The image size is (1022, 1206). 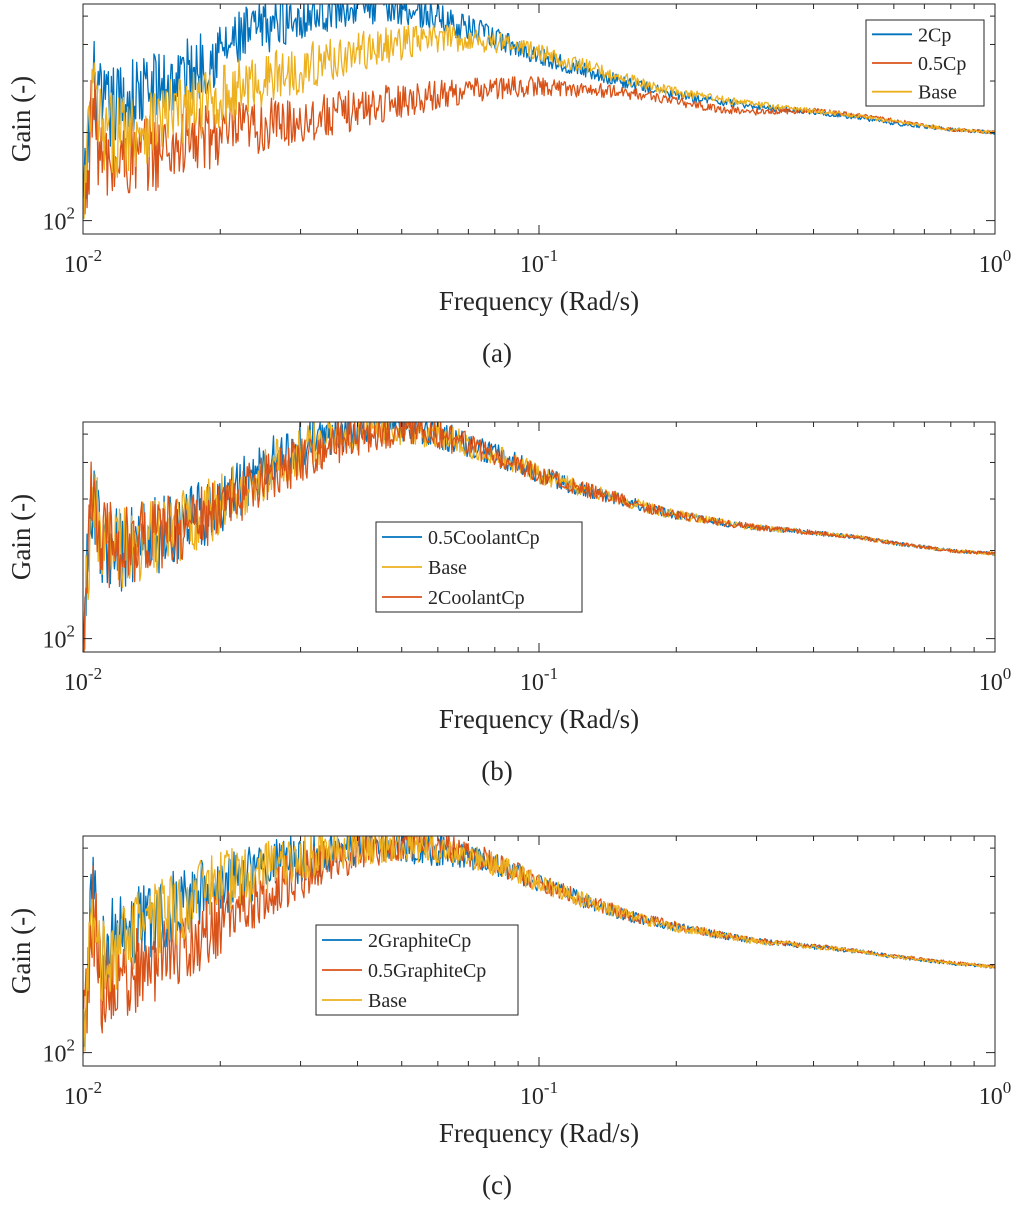 I want to click on legend: 2Cp 0.5Cp Base, so click(x=925, y=63).